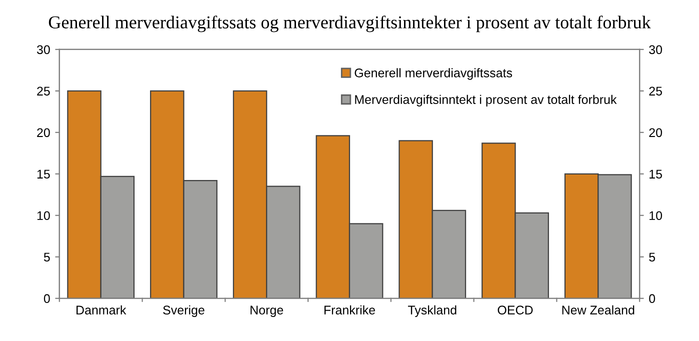  I want to click on y2-tick-label: 30, so click(655, 49).